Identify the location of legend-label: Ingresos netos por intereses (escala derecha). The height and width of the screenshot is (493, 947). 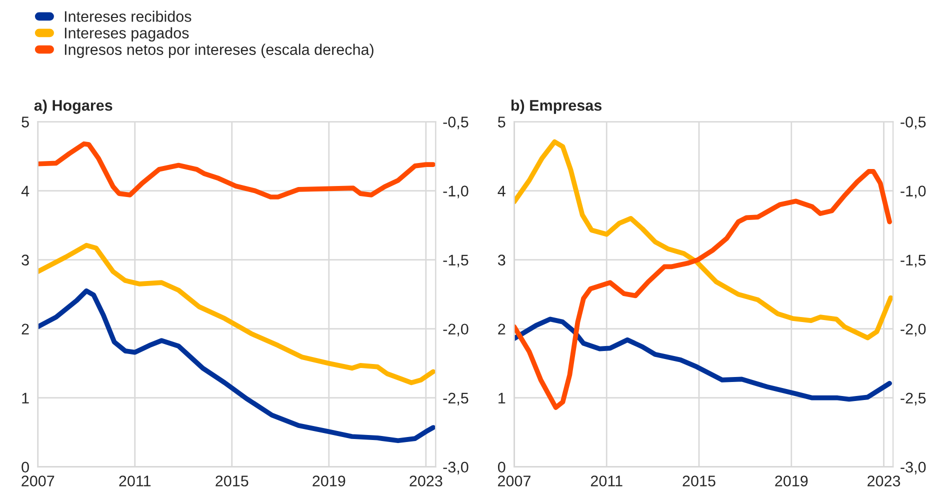
(219, 51).